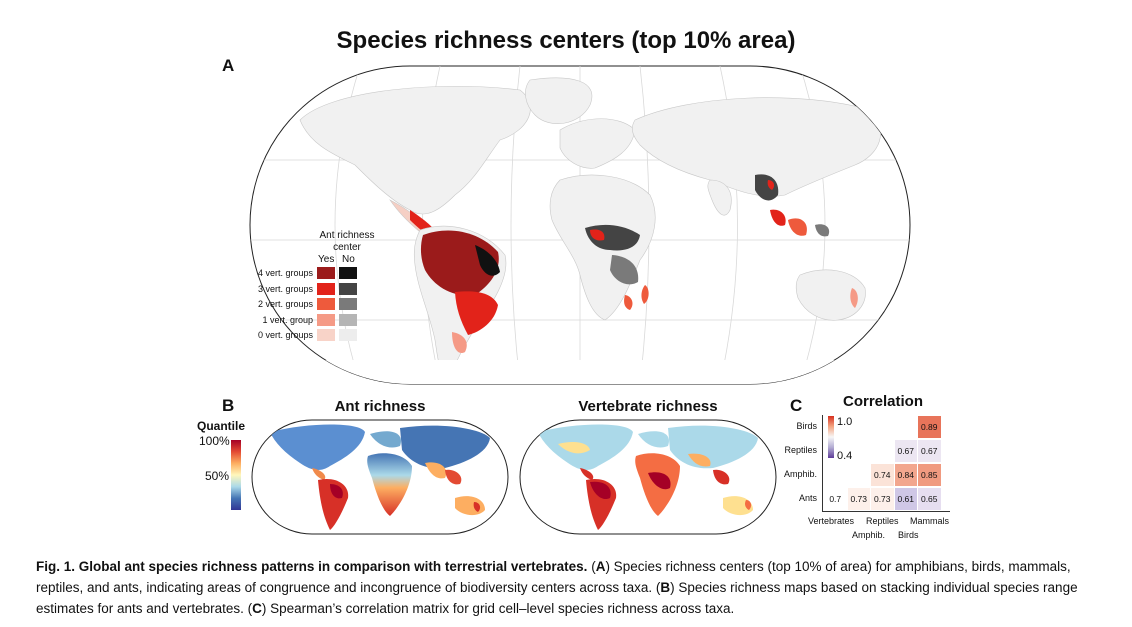 The width and height of the screenshot is (1132, 627). Describe the element at coordinates (285, 288) in the screenshot. I see `legend-row-label: 3 vert. groups` at that location.